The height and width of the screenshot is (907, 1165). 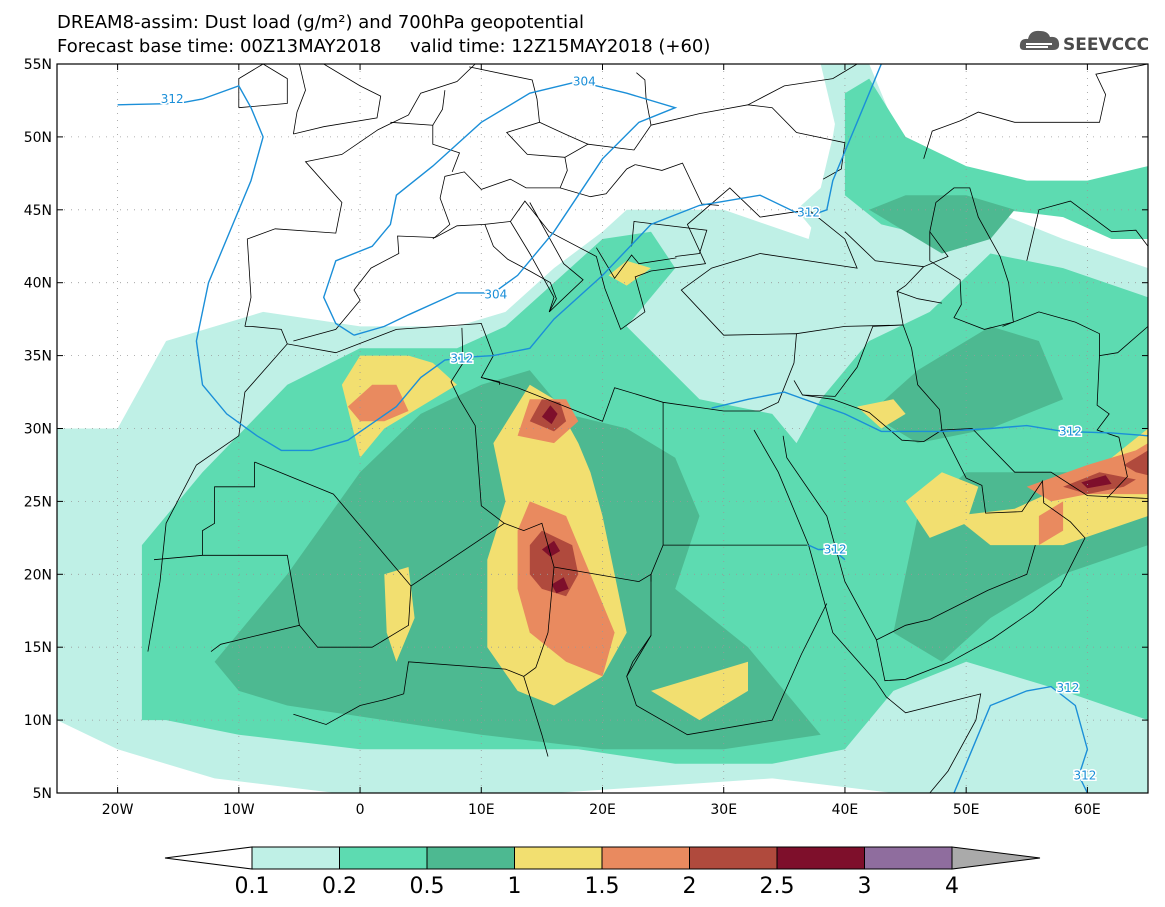 I want to click on lon-tick-label: 40E, so click(x=845, y=810).